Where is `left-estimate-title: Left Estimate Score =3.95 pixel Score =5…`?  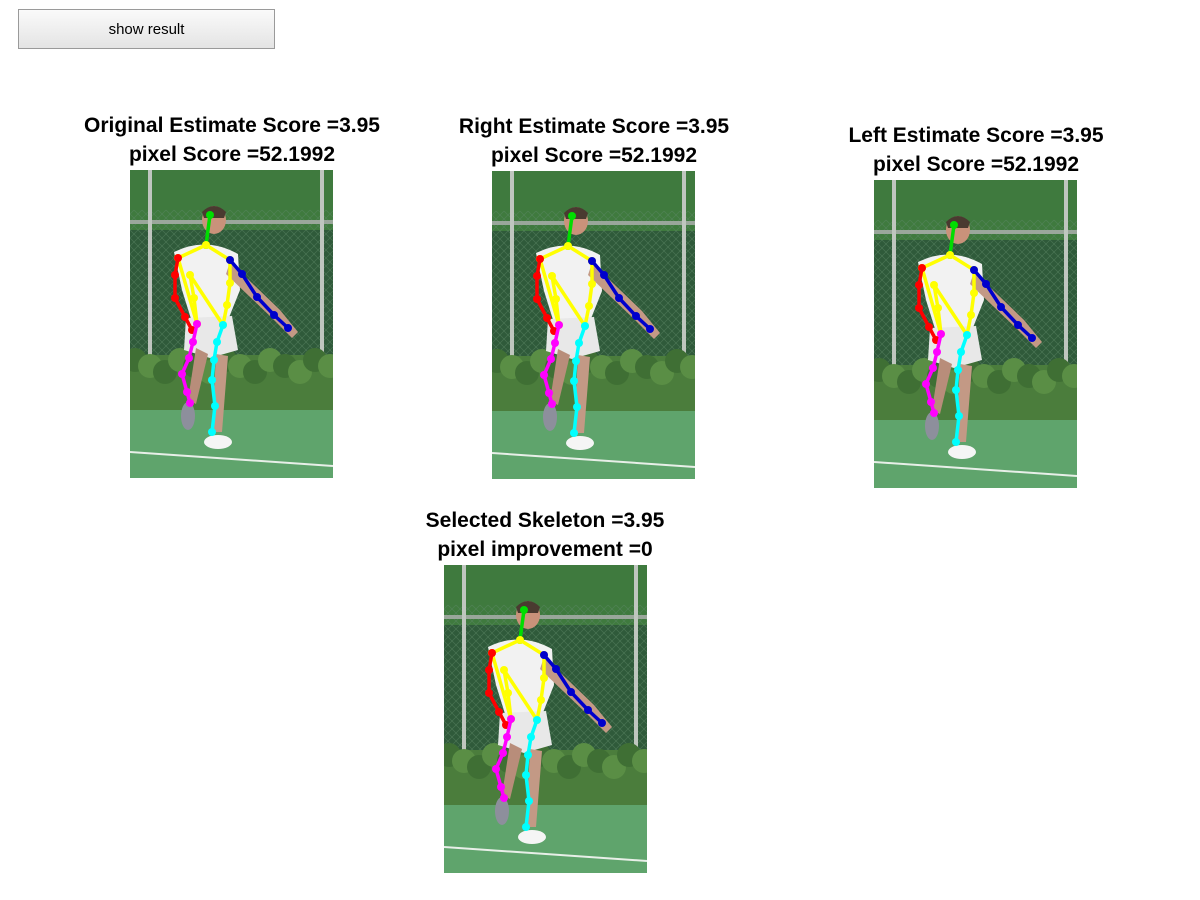 left-estimate-title: Left Estimate Score =3.95 pixel Score =5… is located at coordinates (975, 150).